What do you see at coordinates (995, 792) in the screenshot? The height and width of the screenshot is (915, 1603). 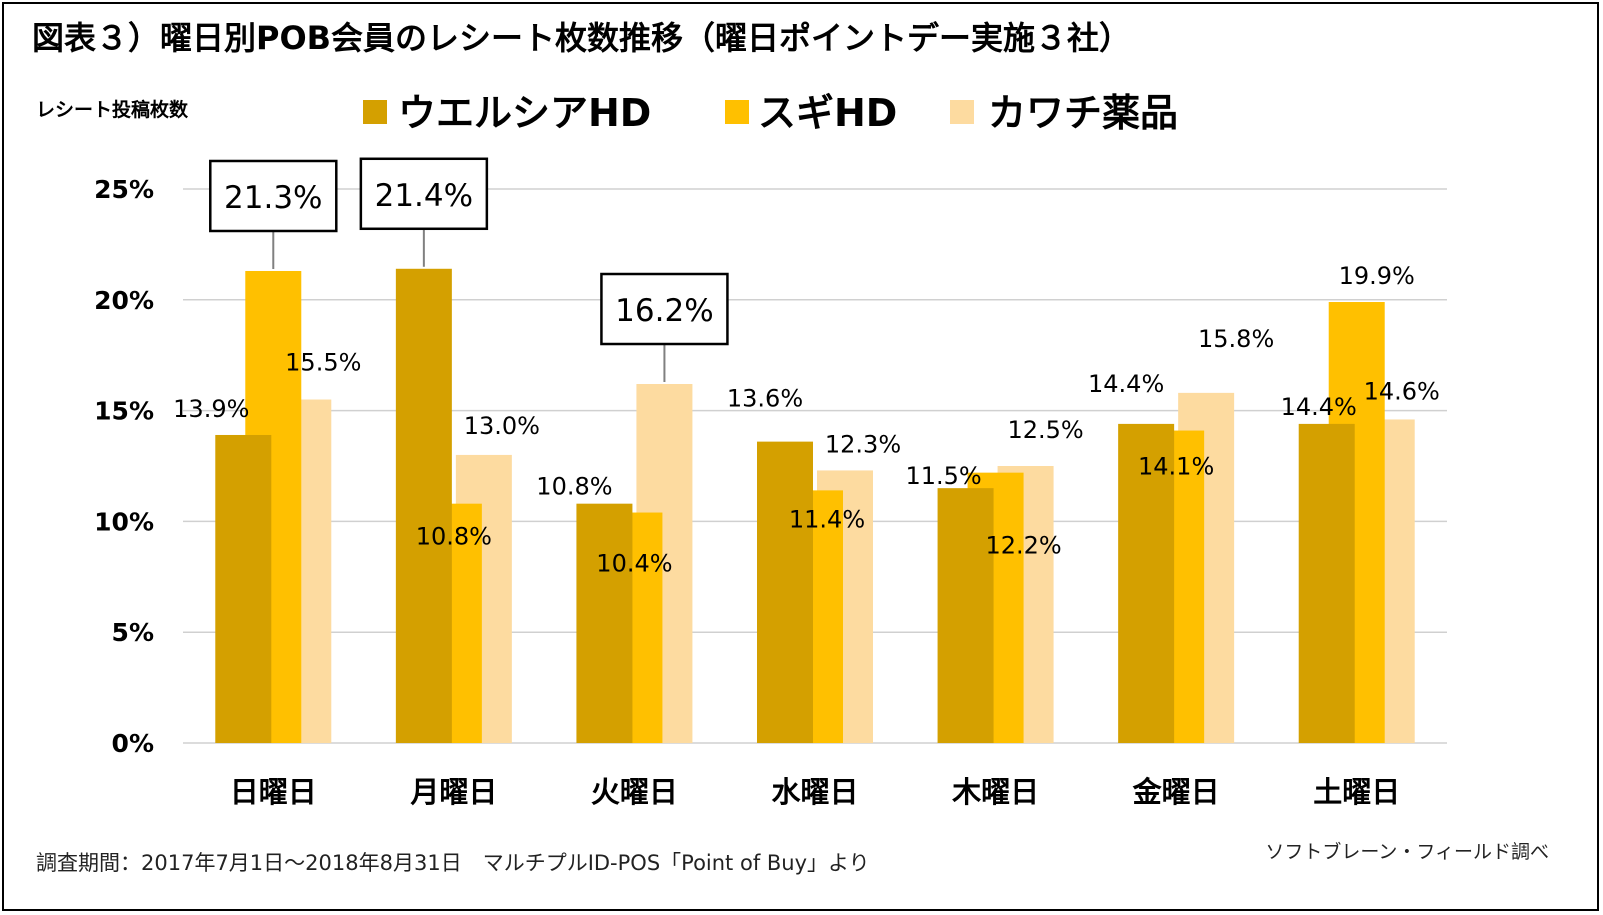 I see `x-category-label: 木曜日` at bounding box center [995, 792].